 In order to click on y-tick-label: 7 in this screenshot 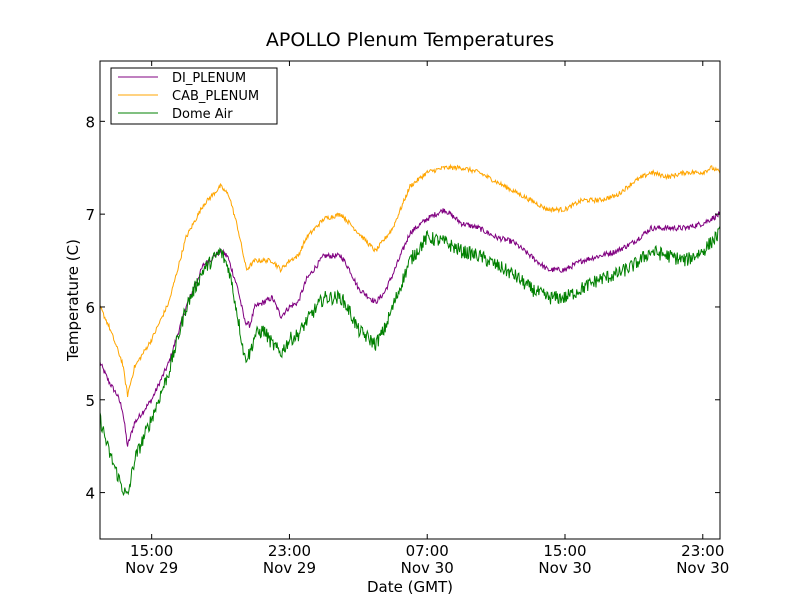, I will do `click(90, 215)`.